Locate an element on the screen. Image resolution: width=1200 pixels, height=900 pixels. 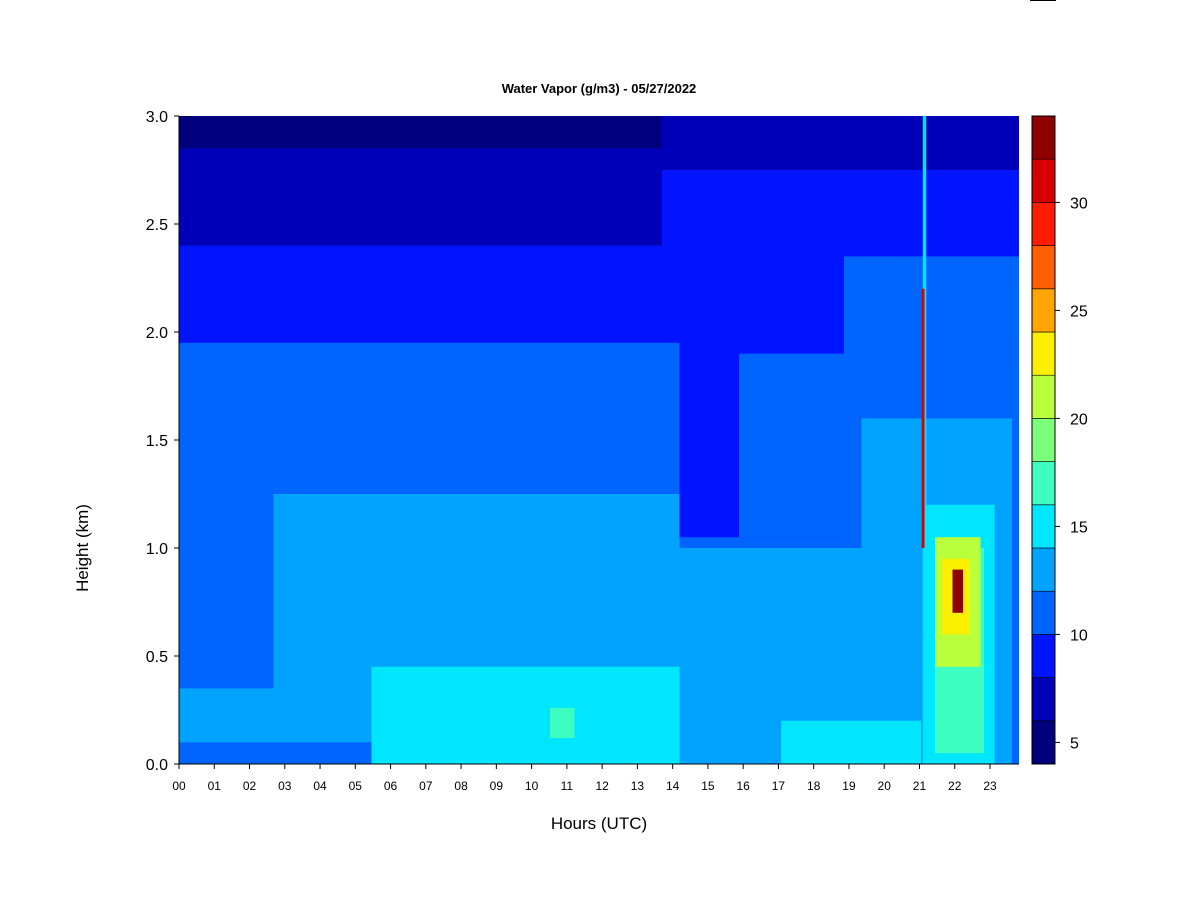
y-tick-label: 1.0 is located at coordinates (157, 549).